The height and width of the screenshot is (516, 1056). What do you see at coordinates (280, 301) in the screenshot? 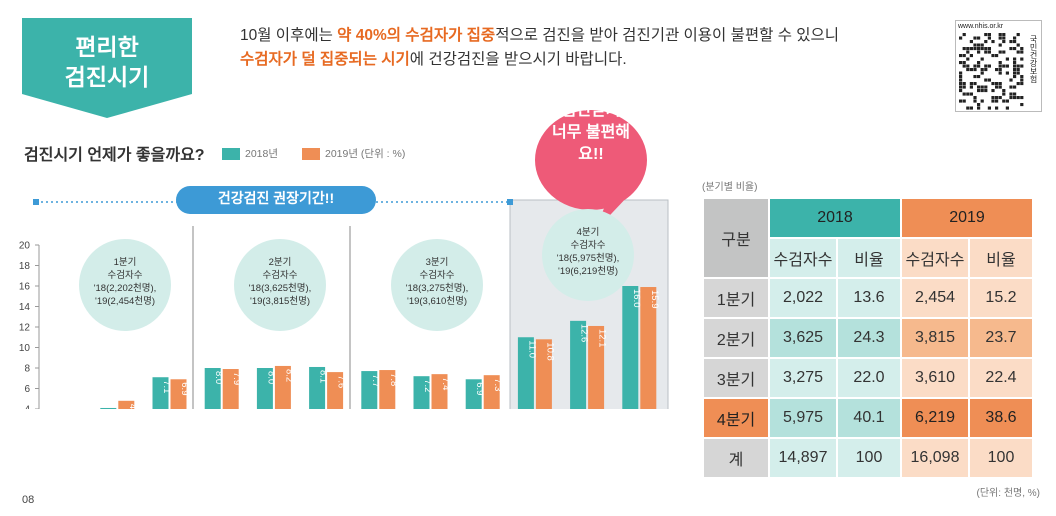
I see `quarter-note-line: '19(3,815천명)` at bounding box center [280, 301].